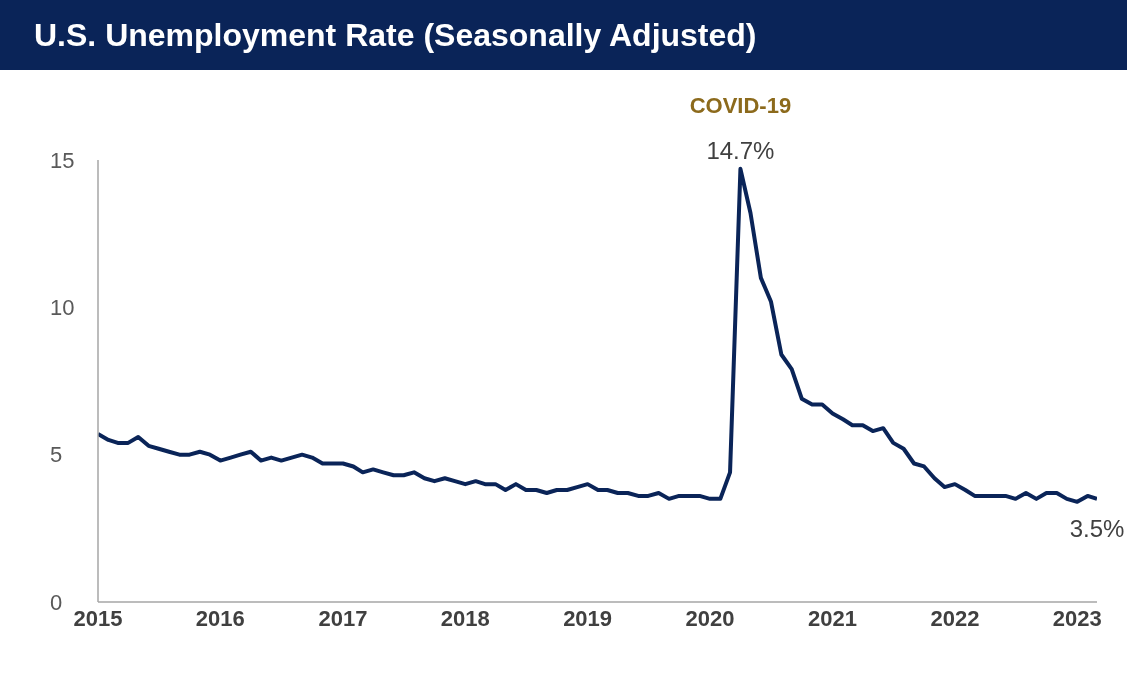 This screenshot has width=1127, height=676. What do you see at coordinates (588, 618) in the screenshot?
I see `x-tick-label: 2019` at bounding box center [588, 618].